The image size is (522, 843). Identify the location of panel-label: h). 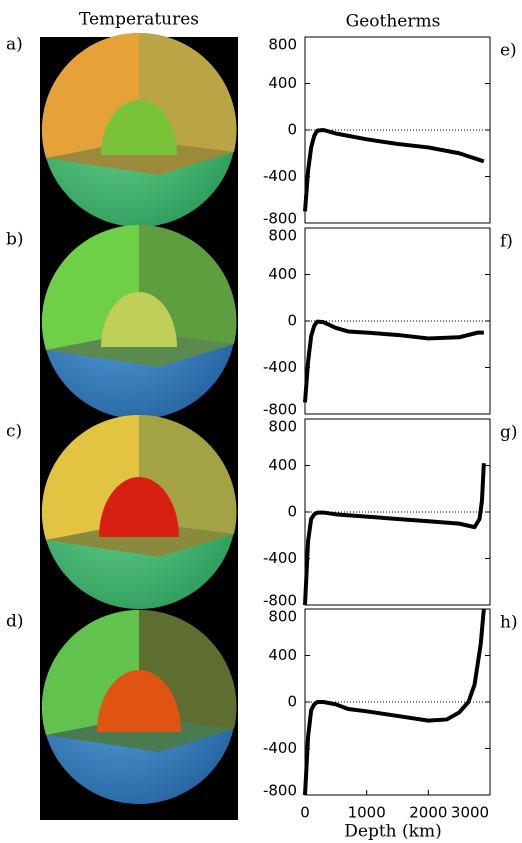
(509, 623).